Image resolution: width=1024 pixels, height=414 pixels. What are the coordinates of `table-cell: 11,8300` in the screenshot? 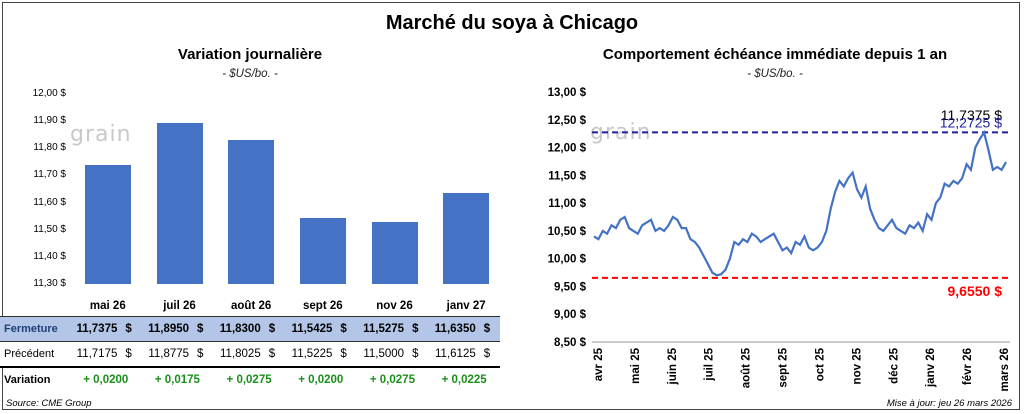 It's located at (239, 329).